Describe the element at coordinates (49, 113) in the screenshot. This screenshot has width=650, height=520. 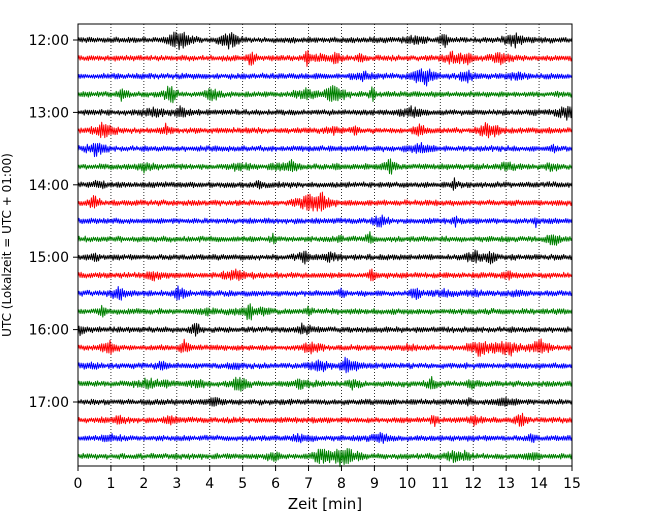
I see `y-tick-label: 13:00` at that location.